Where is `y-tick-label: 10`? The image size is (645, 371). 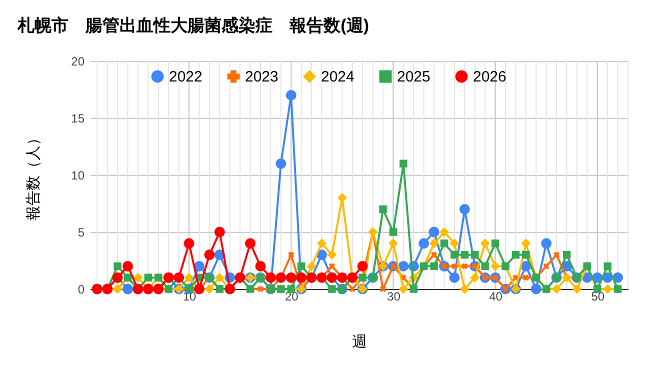 y-tick-label: 10 is located at coordinates (78, 175).